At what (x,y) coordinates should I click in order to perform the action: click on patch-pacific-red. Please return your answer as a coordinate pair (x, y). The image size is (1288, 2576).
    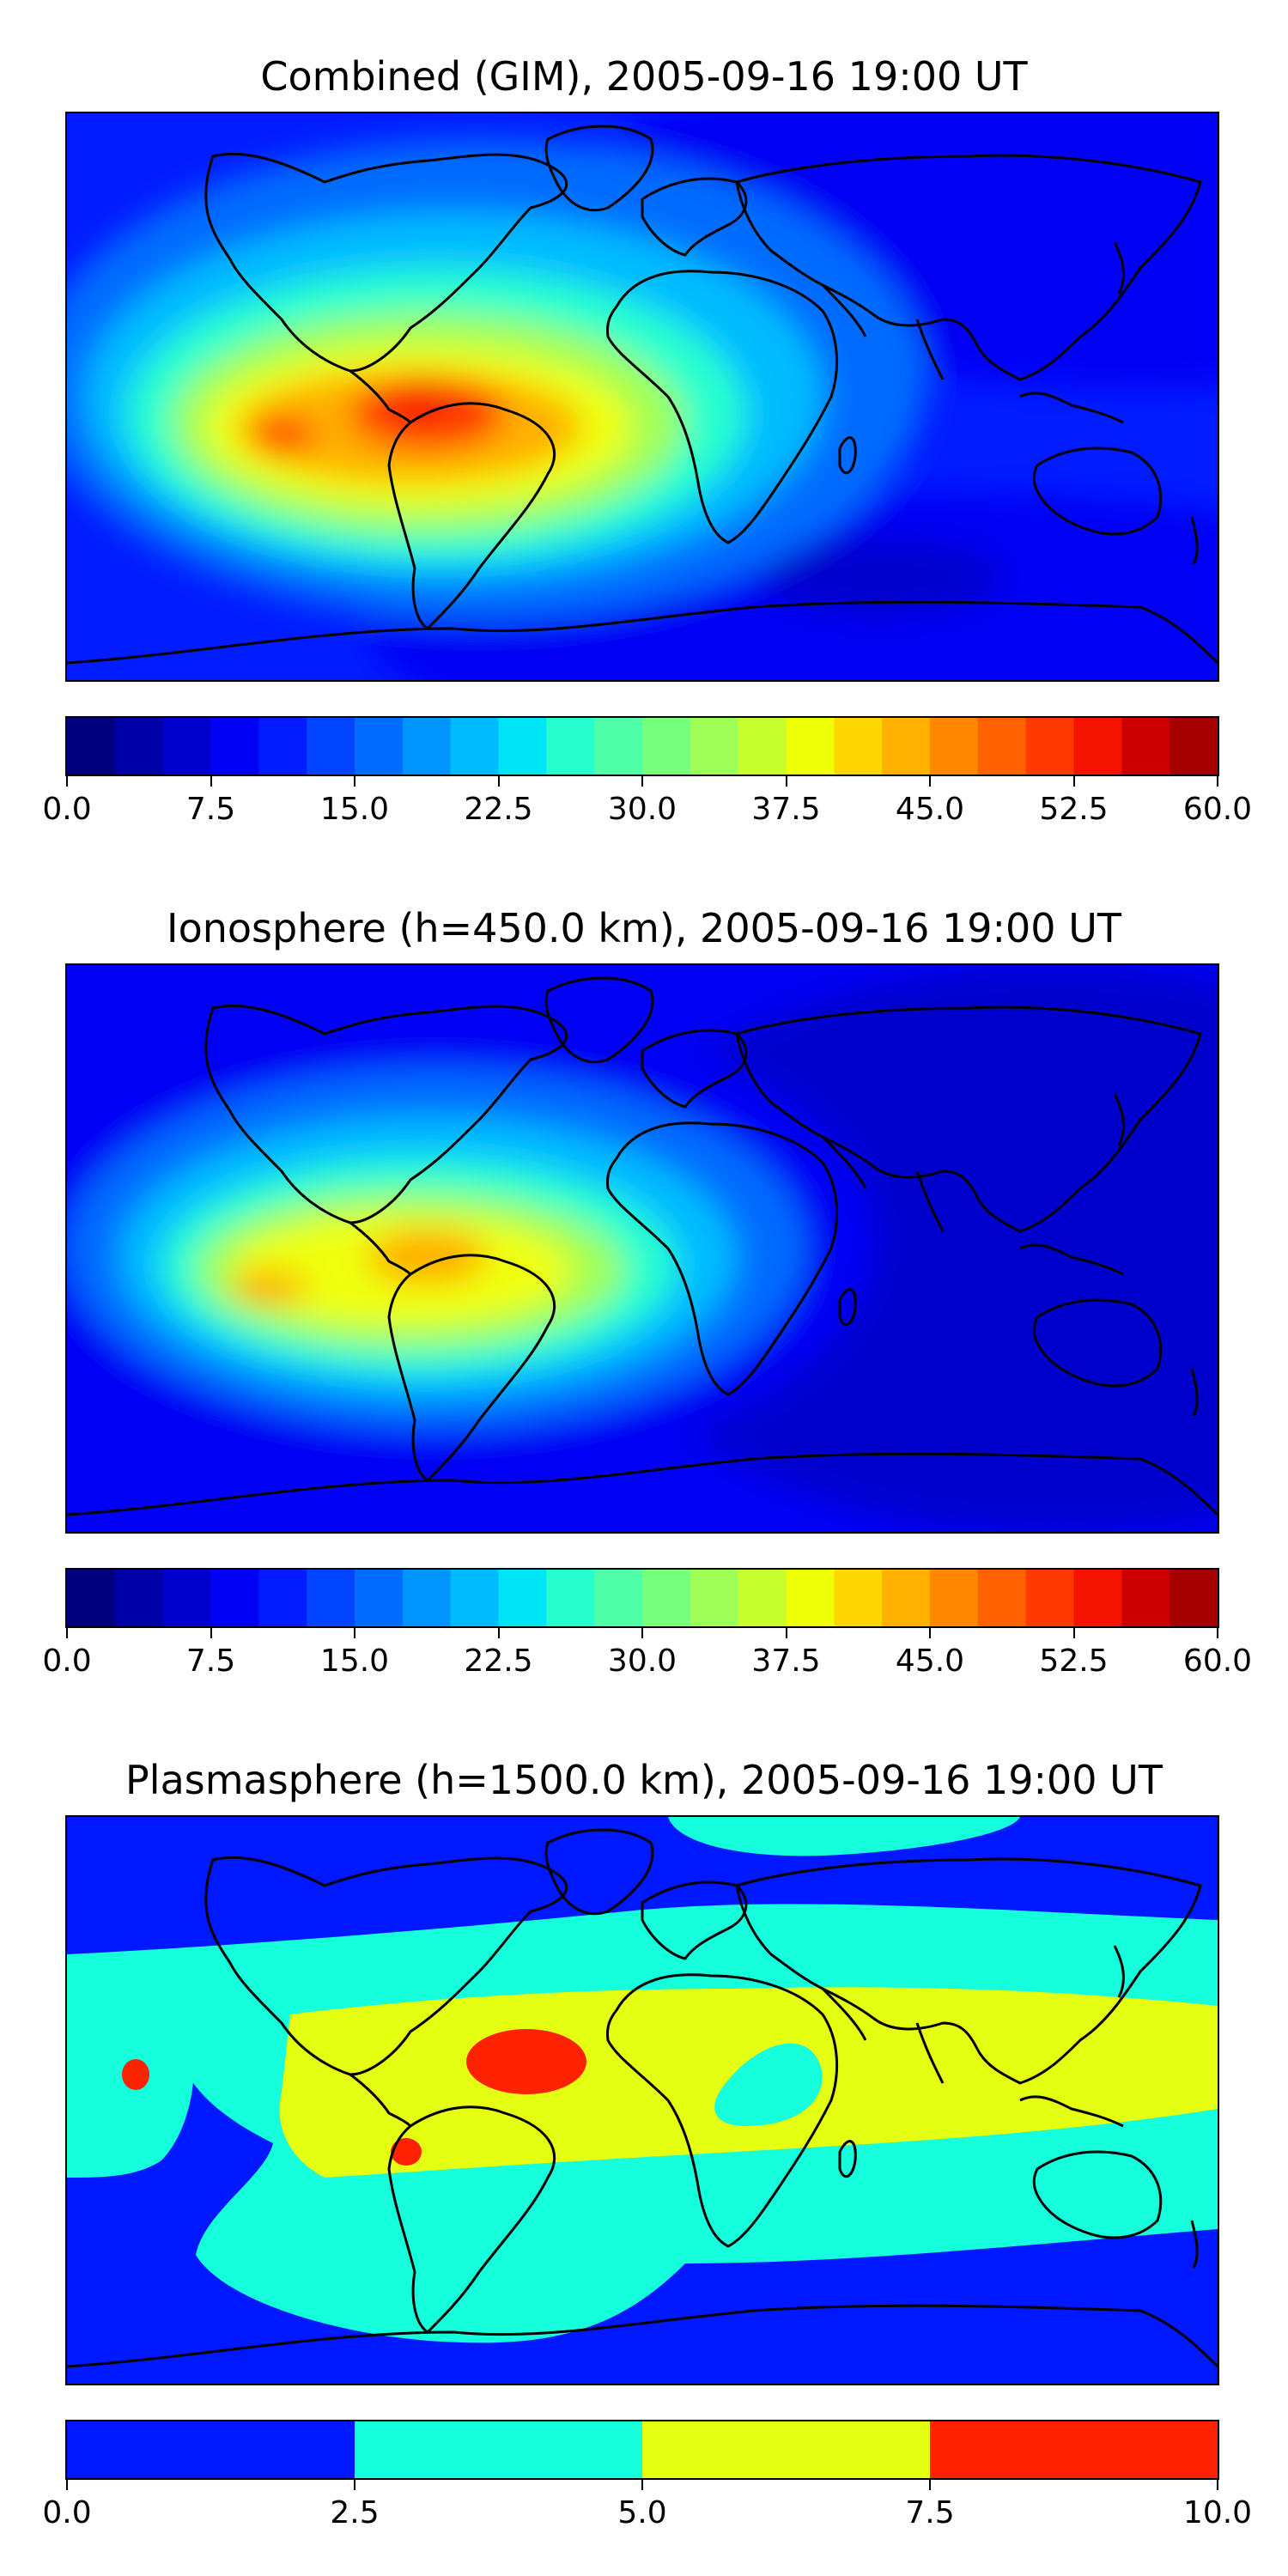
    Looking at the image, I should click on (135, 2075).